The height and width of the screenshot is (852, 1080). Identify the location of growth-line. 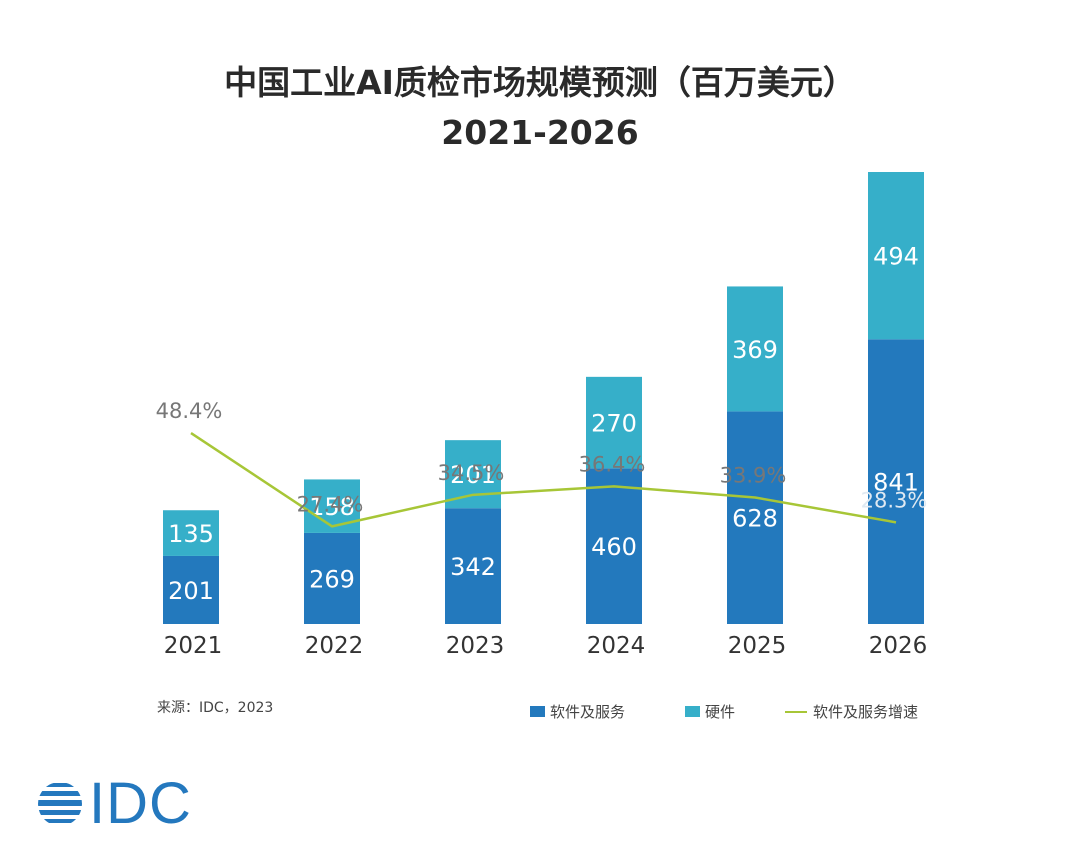
(543, 480).